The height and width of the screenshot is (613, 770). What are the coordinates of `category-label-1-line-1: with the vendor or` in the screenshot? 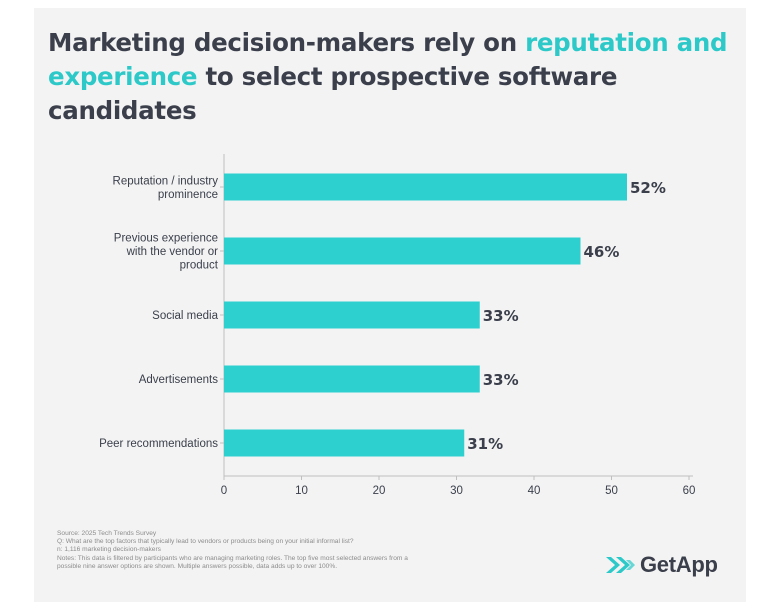 It's located at (172, 252).